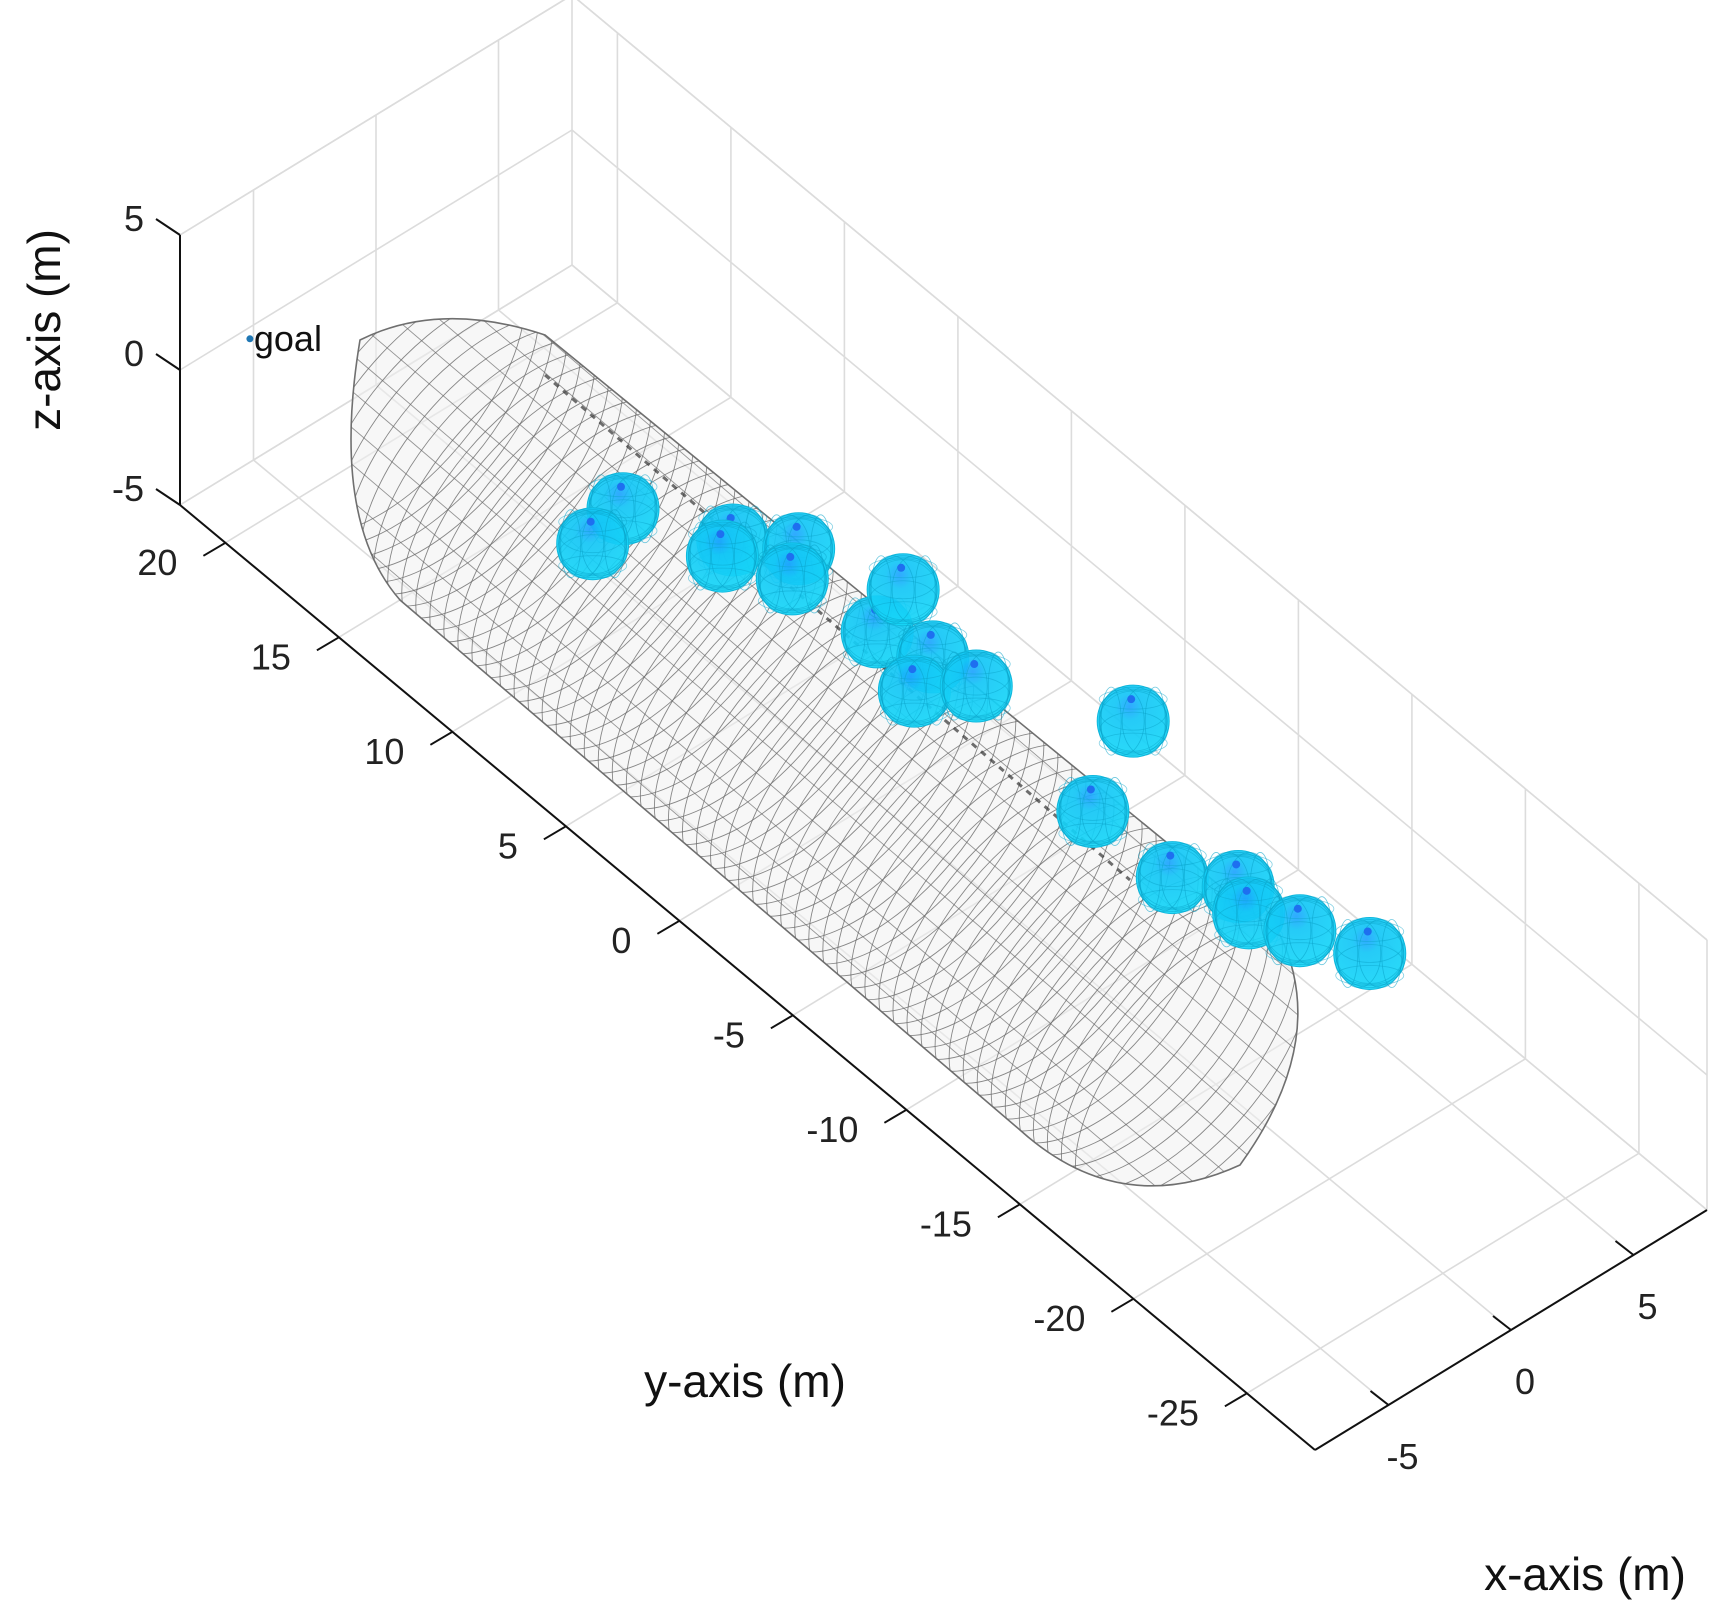  What do you see at coordinates (1186, 1060) in the screenshot?
I see `capsule-ring` at bounding box center [1186, 1060].